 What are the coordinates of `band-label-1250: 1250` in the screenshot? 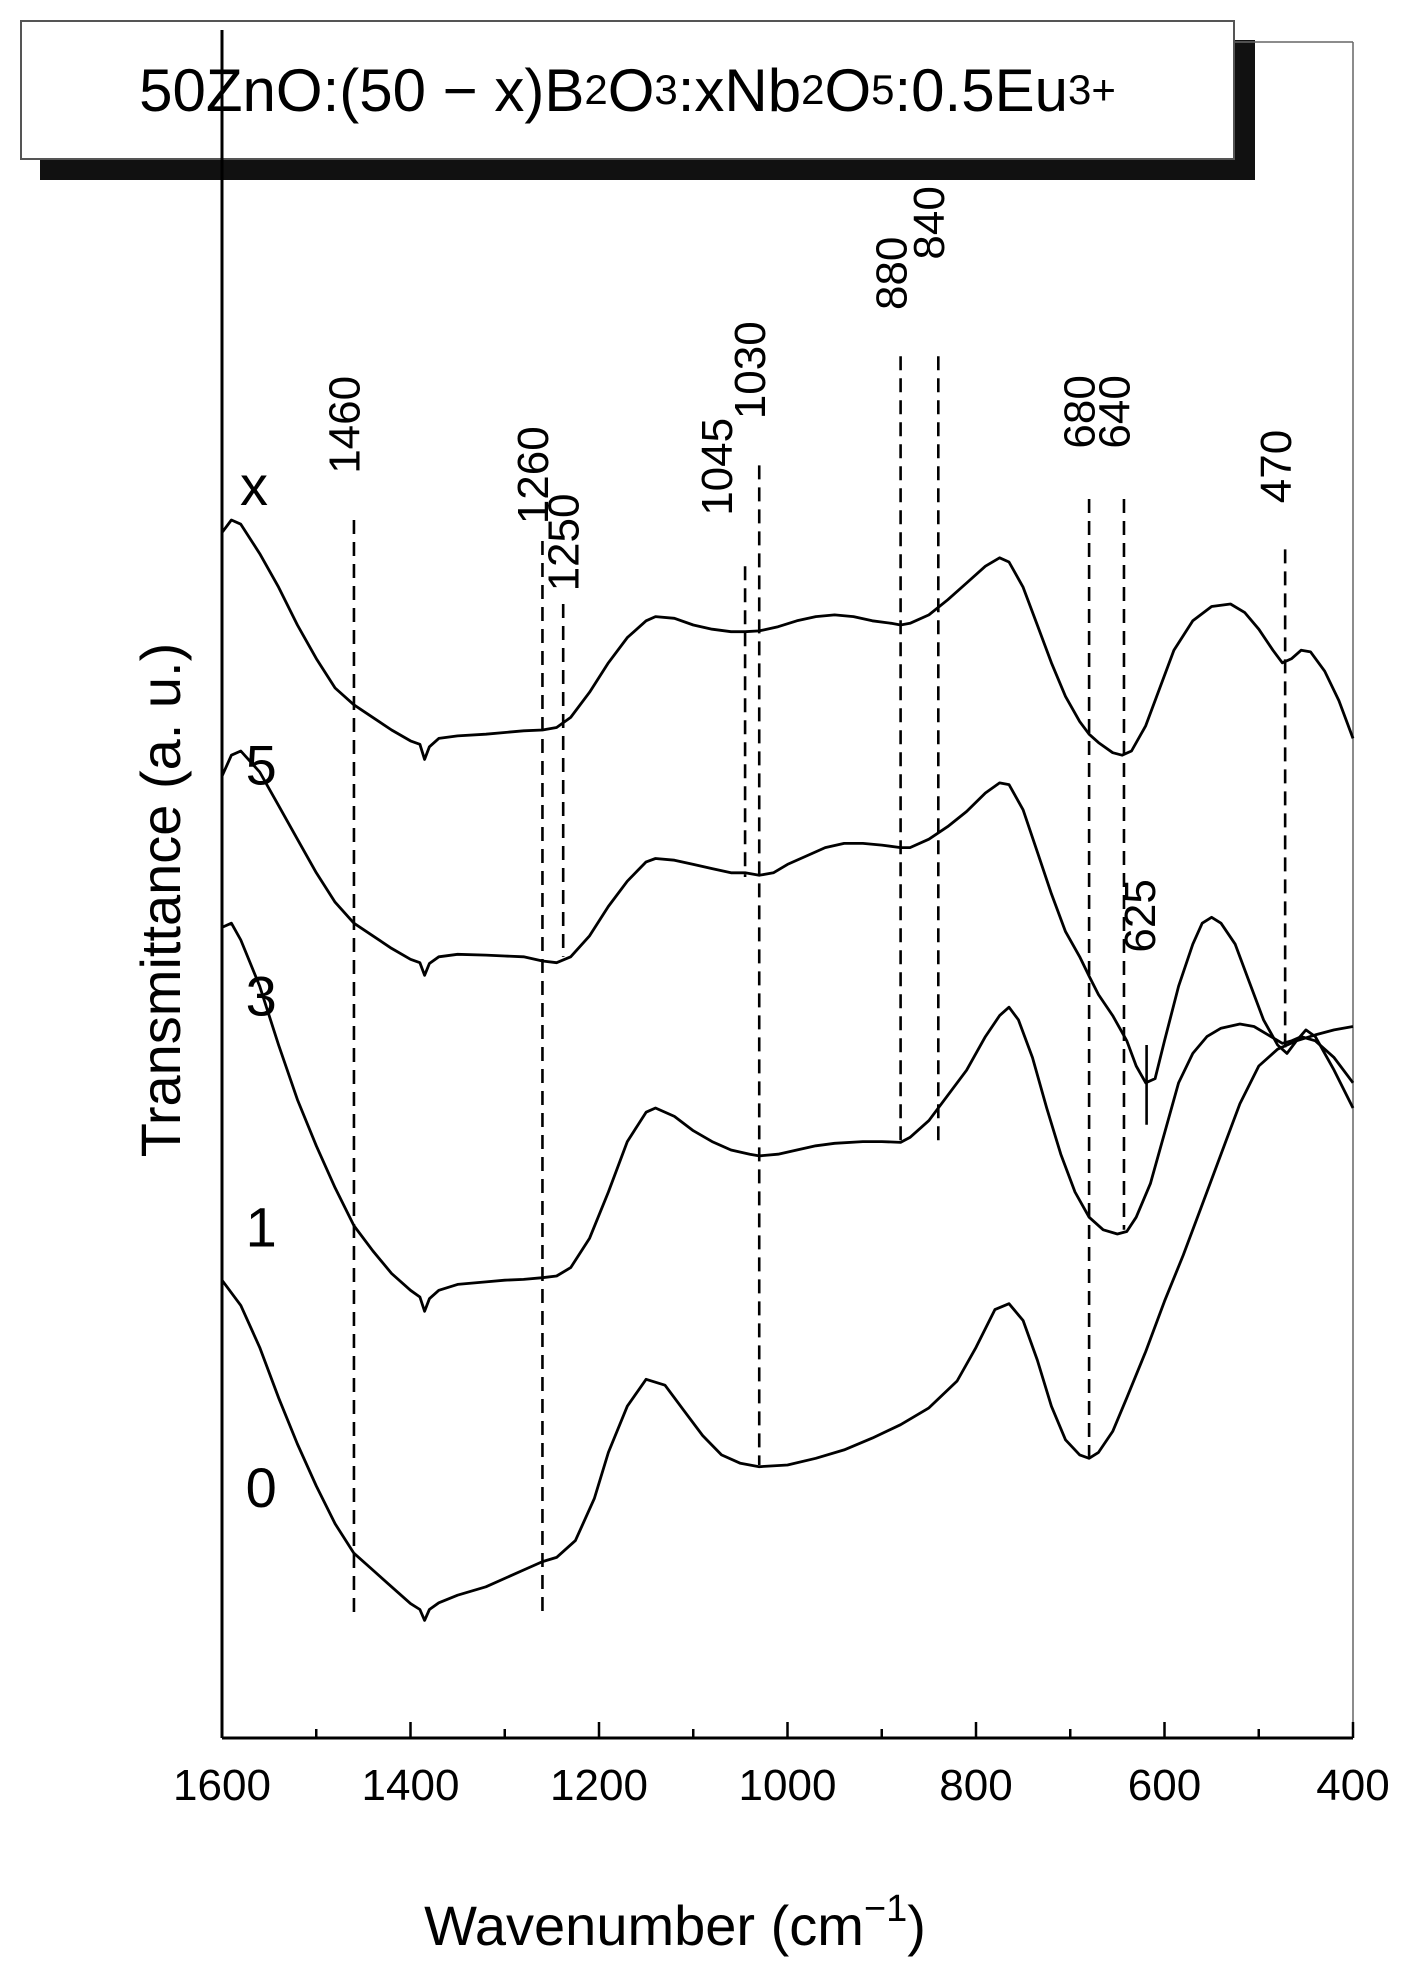 It's located at (563, 543).